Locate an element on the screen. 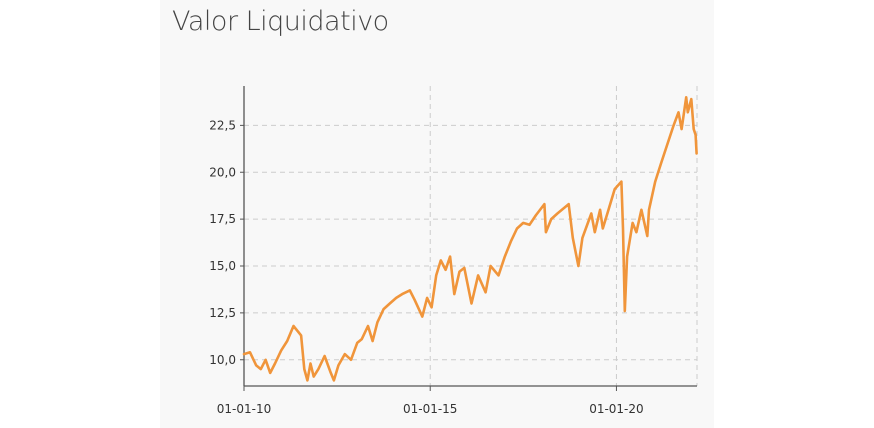 The image size is (874, 428). y-tick-label: 22,5 is located at coordinates (222, 125).